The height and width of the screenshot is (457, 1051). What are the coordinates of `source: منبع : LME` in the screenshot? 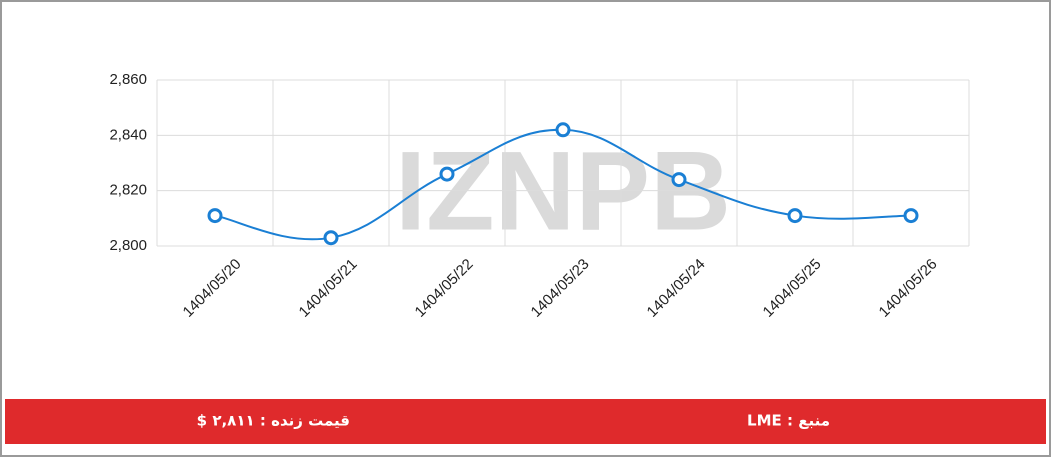 It's located at (788, 421).